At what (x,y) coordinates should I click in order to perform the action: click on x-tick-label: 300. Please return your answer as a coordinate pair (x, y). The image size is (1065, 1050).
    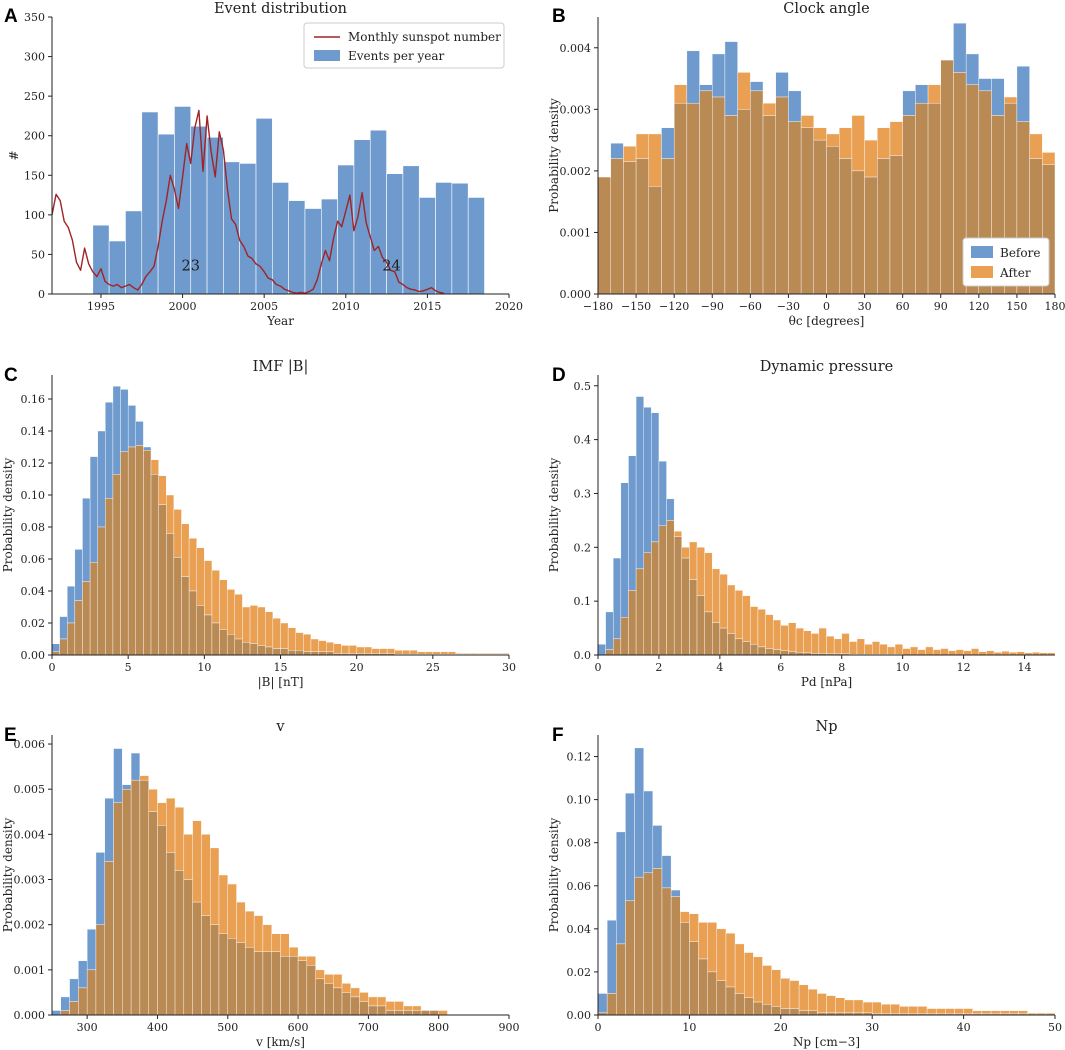
    Looking at the image, I should click on (87, 1027).